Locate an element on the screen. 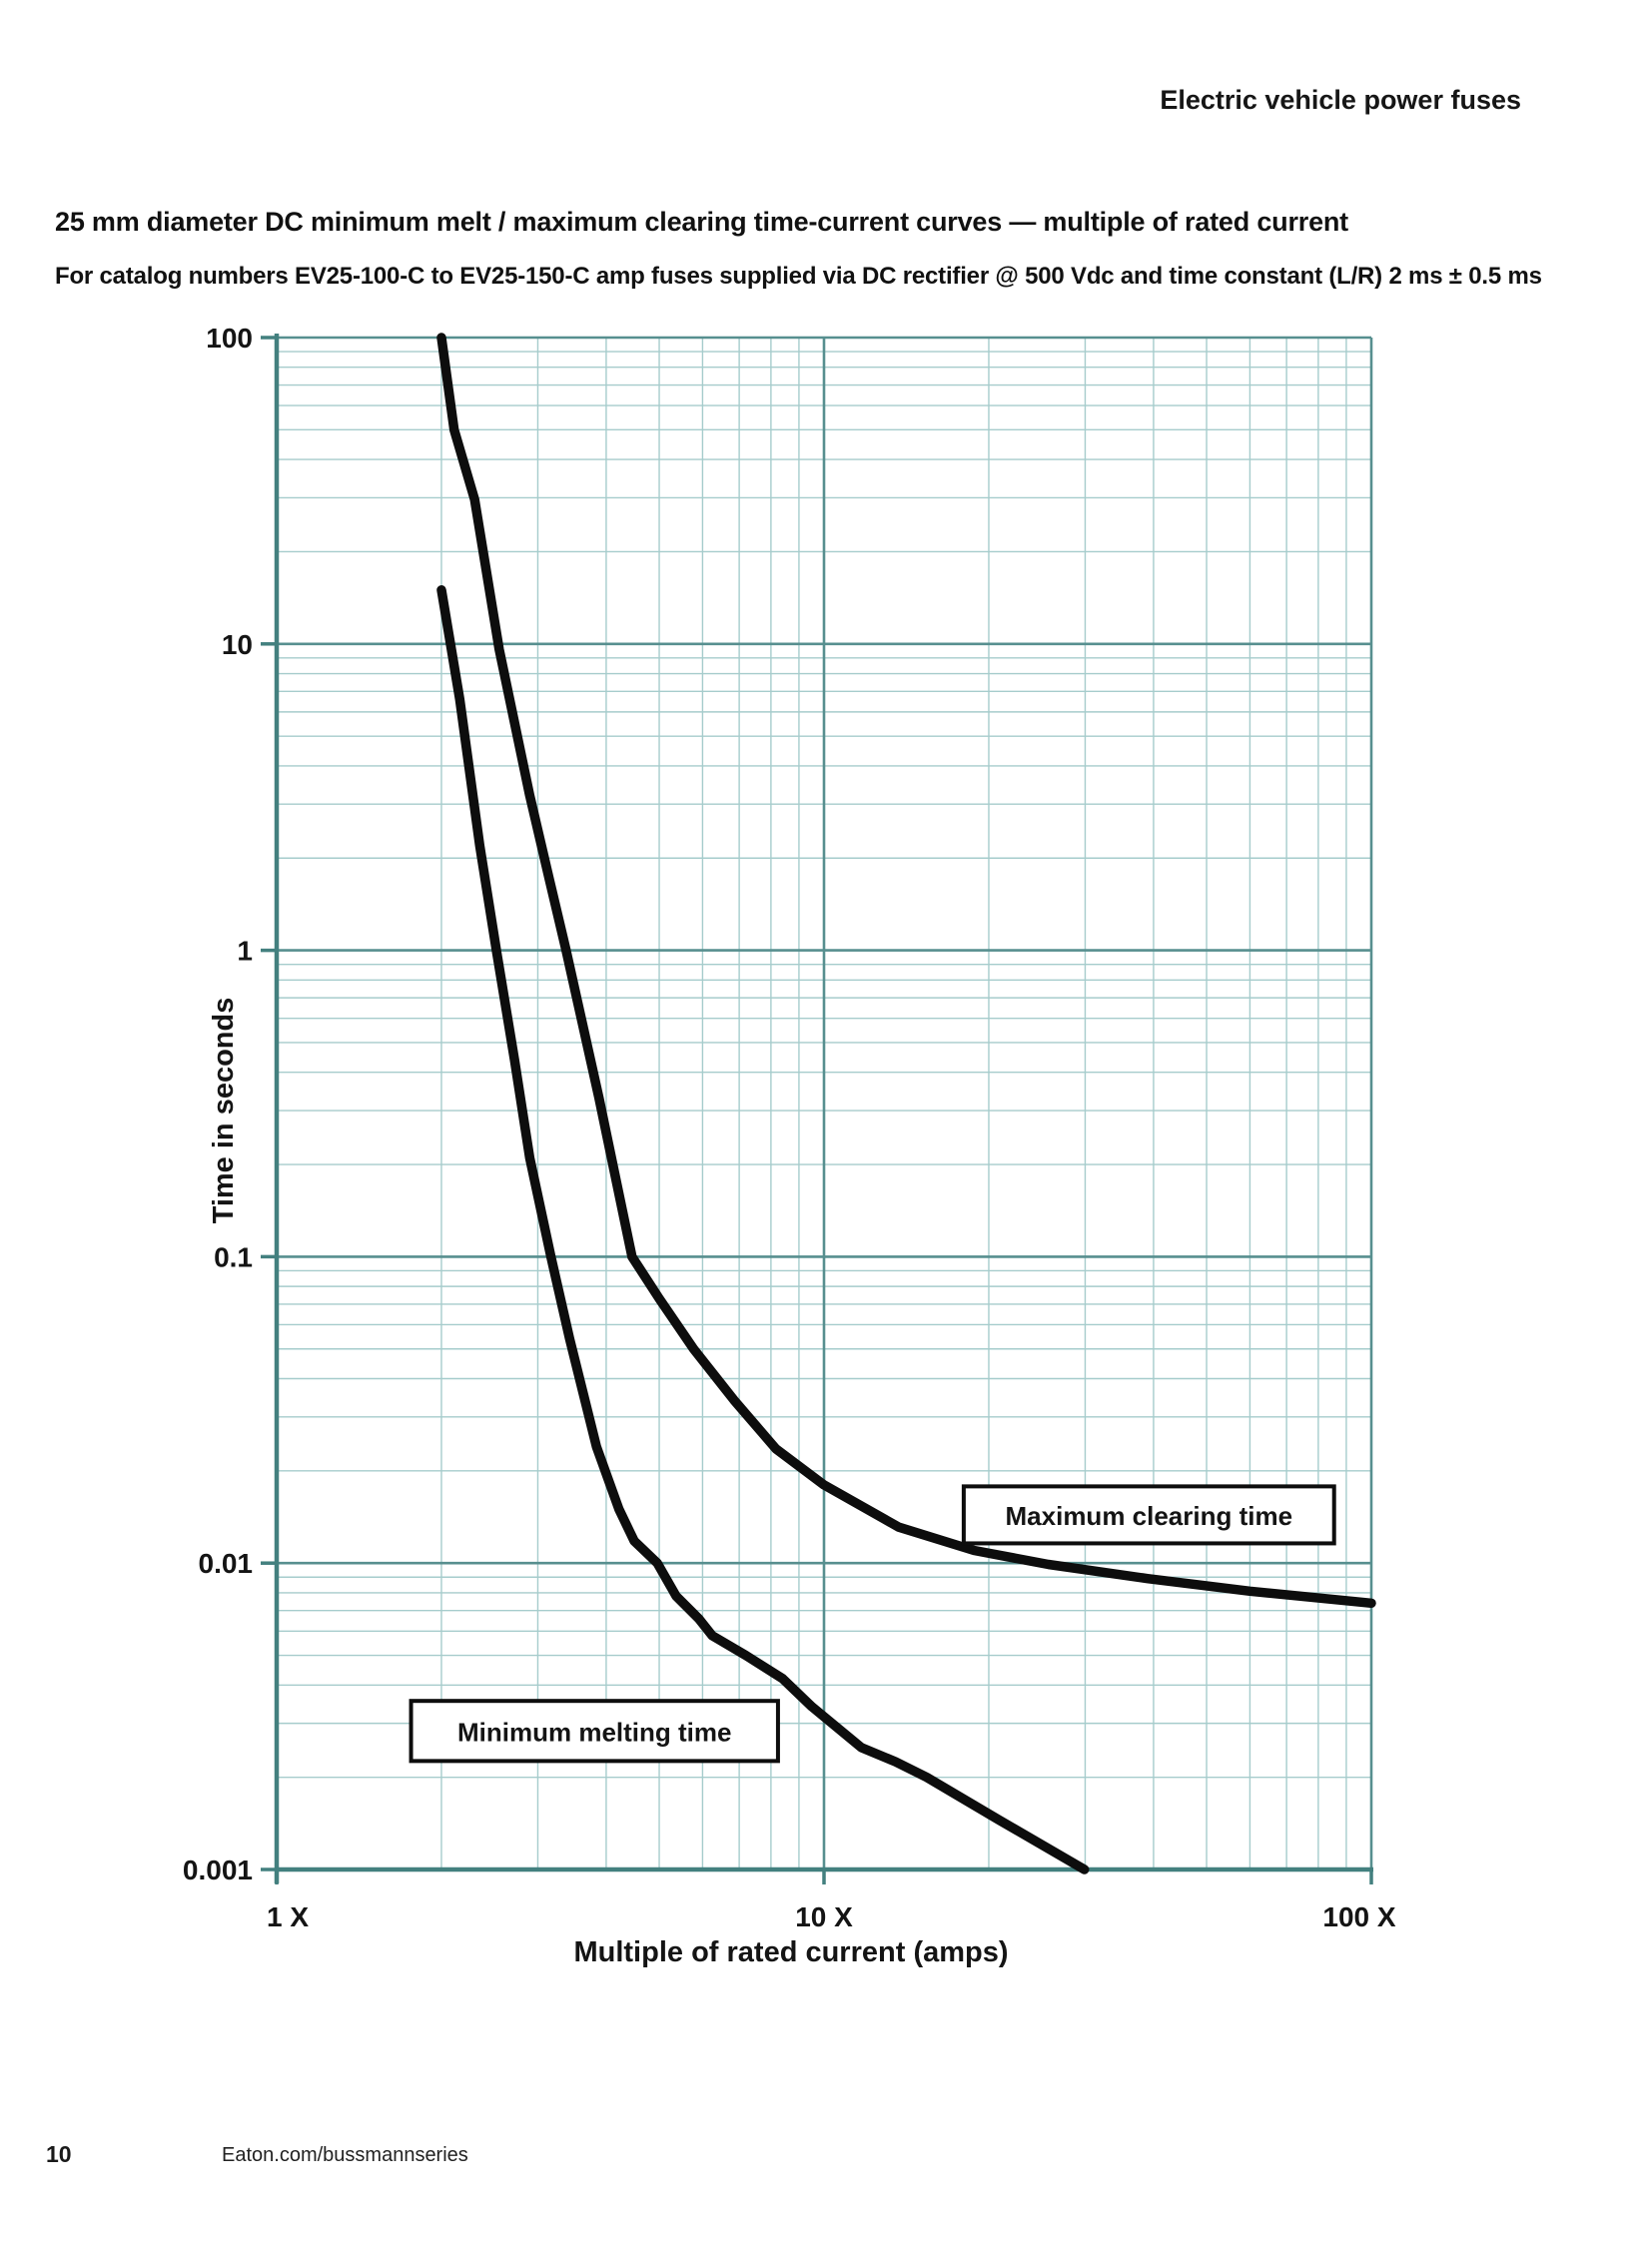  header-title: Electric vehicle power fuses is located at coordinates (1340, 100).